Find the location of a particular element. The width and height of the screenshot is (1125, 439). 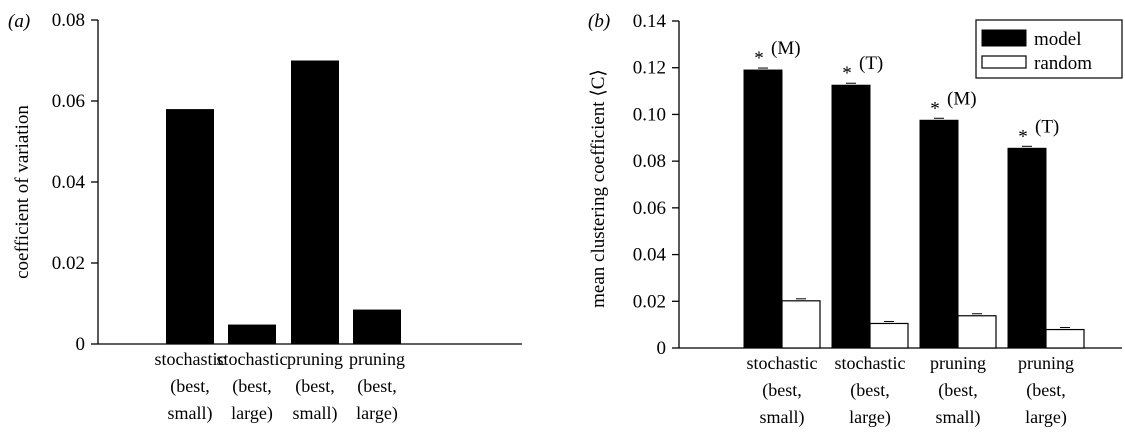

y-tick-label: 0.14 is located at coordinates (650, 21).